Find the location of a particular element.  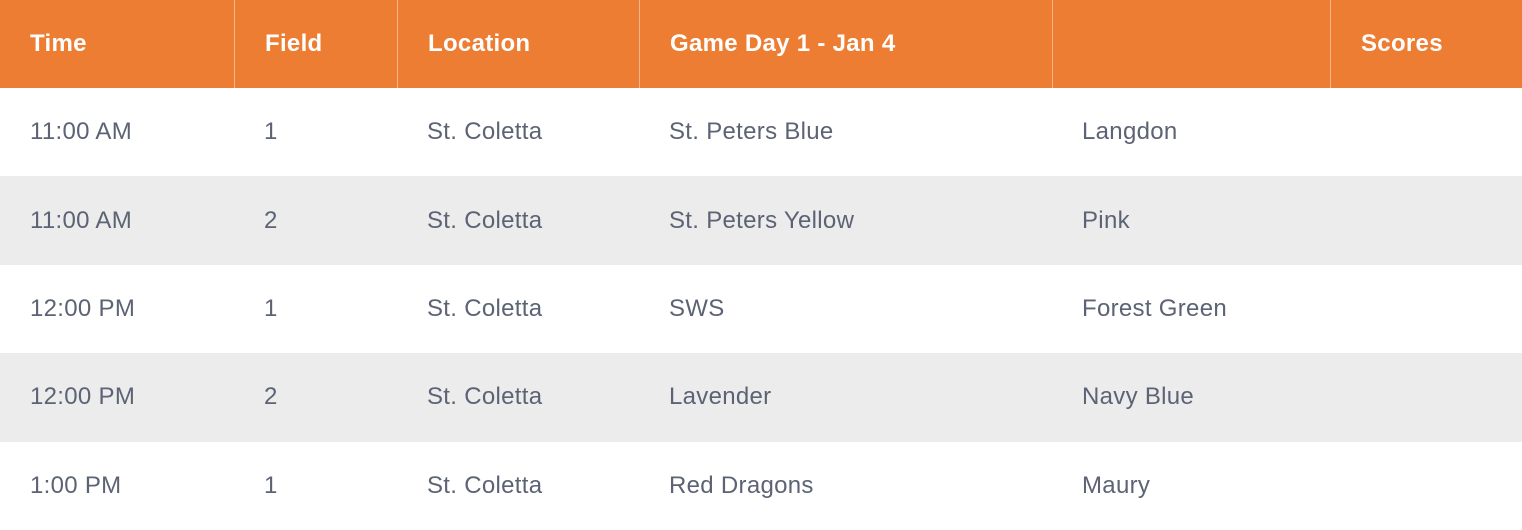

cell-away-team: Pink is located at coordinates (1106, 220).